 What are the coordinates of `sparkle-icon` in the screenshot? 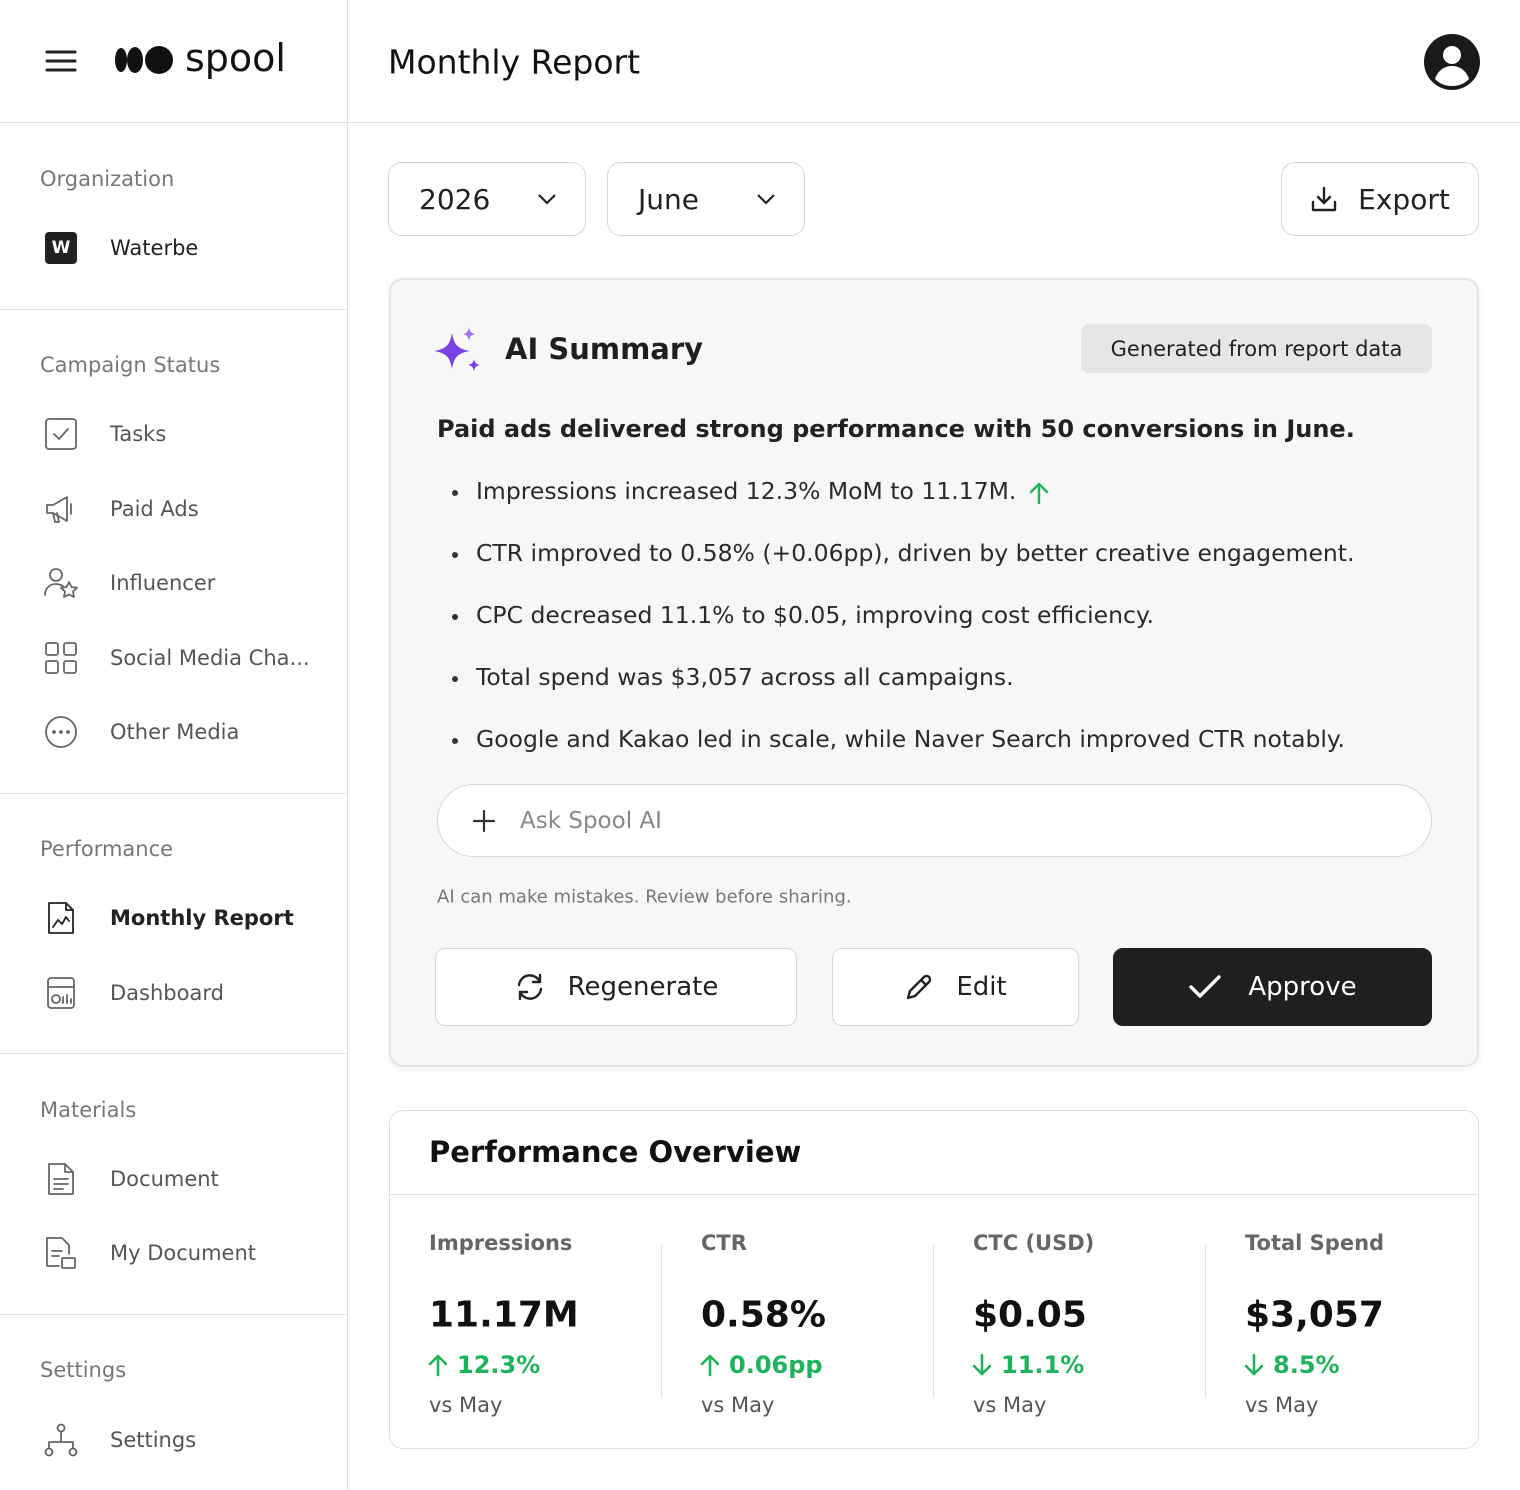 It's located at (457, 349).